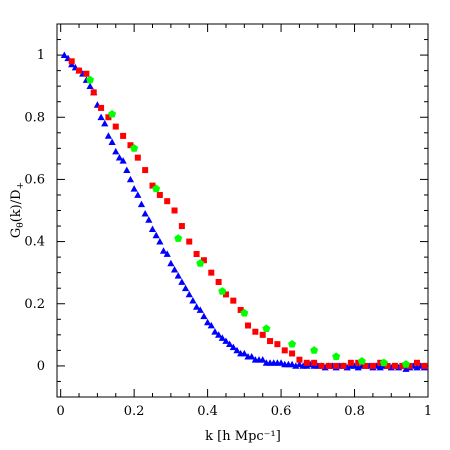 The width and height of the screenshot is (450, 450). What do you see at coordinates (21, 224) in the screenshot?
I see `y-axis-title-sub-theta: θ` at bounding box center [21, 224].